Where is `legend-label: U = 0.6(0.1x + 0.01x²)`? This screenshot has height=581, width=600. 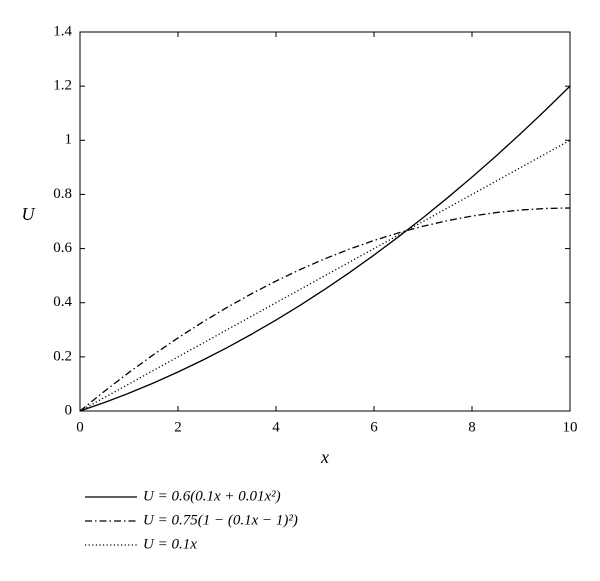
legend-label: U = 0.6(0.1x + 0.01x²) is located at coordinates (212, 496).